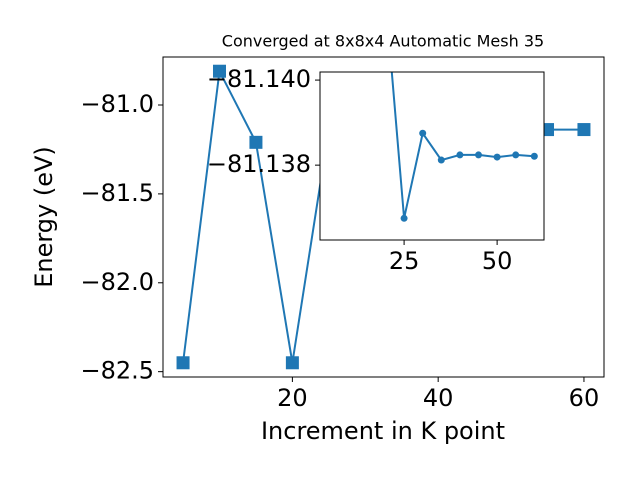  I want to click on x-tick-label: 50, so click(497, 261).